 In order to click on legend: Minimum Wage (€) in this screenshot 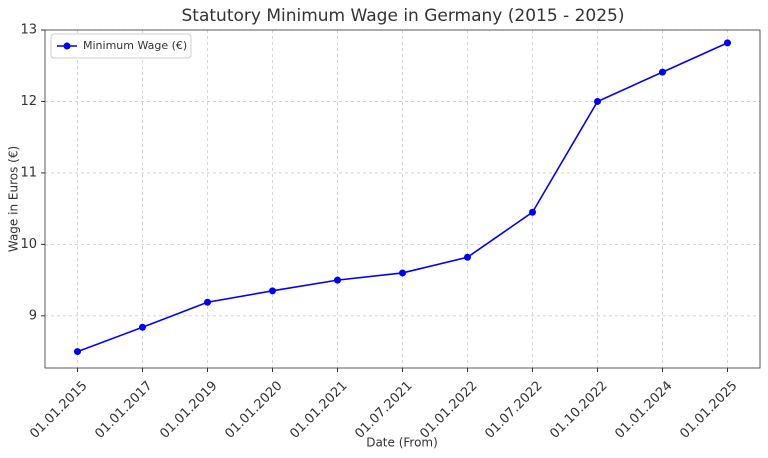, I will do `click(121, 46)`.